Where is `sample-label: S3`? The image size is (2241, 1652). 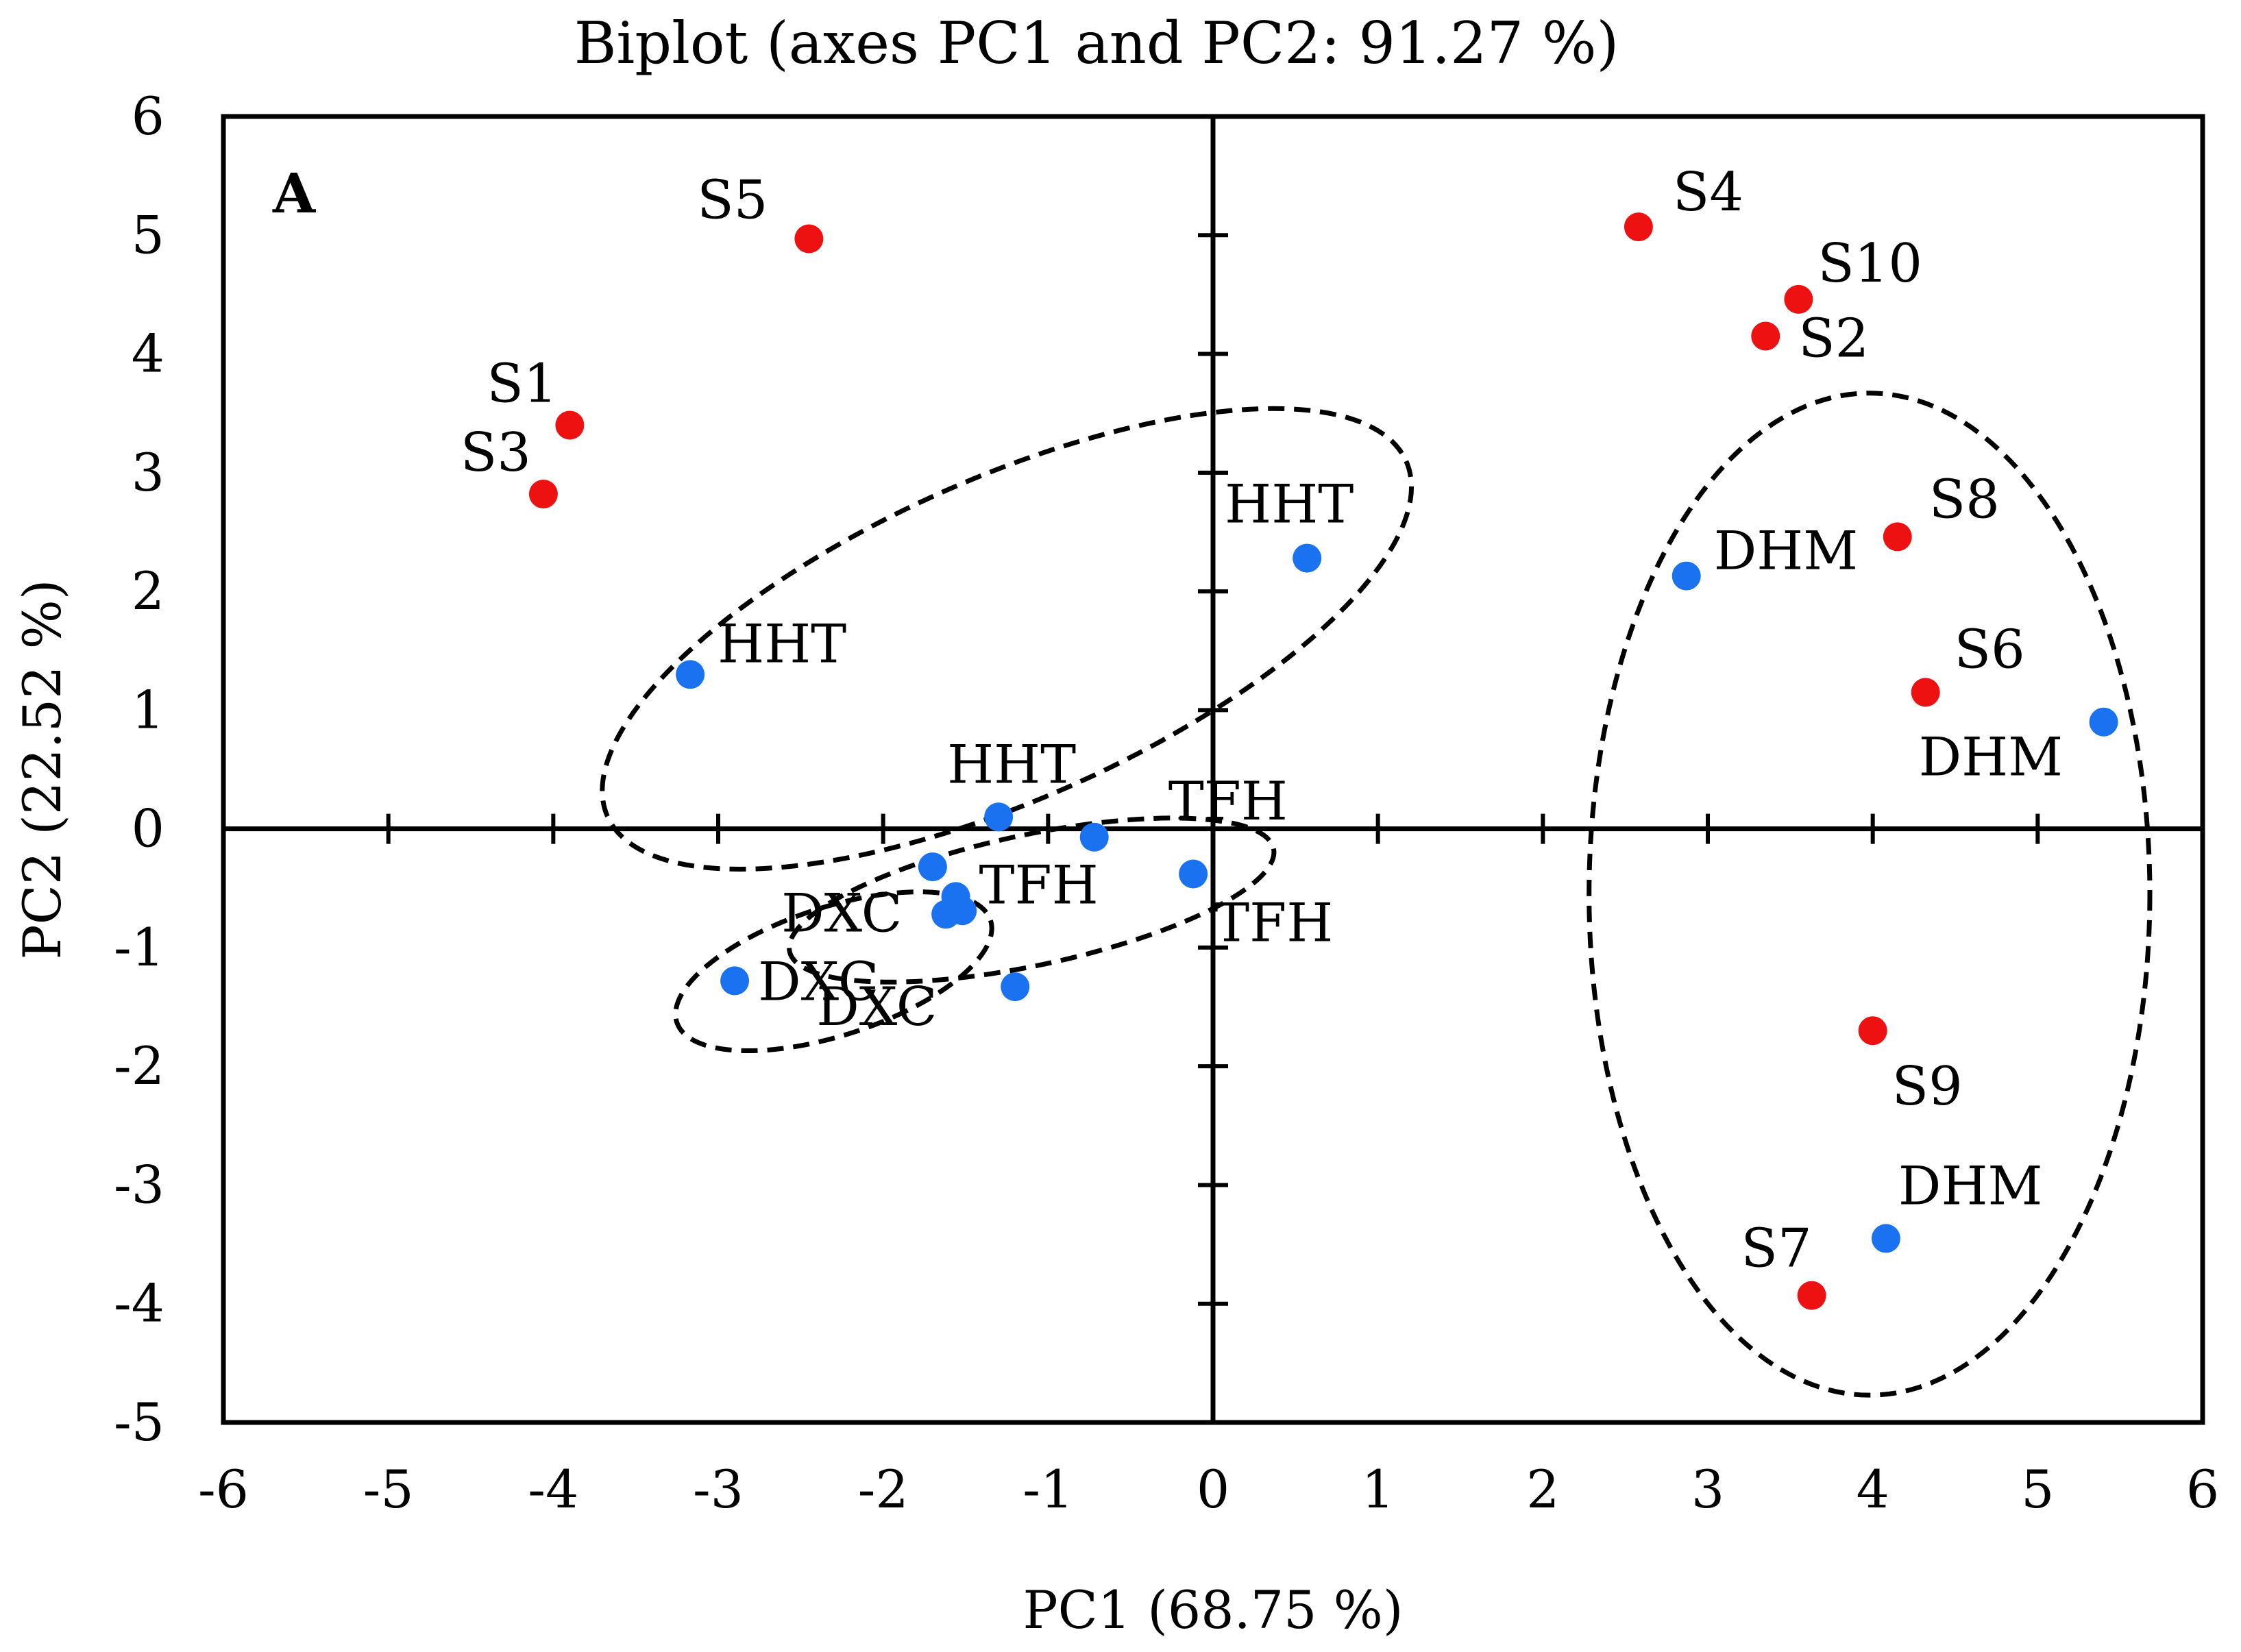
sample-label: S3 is located at coordinates (496, 453).